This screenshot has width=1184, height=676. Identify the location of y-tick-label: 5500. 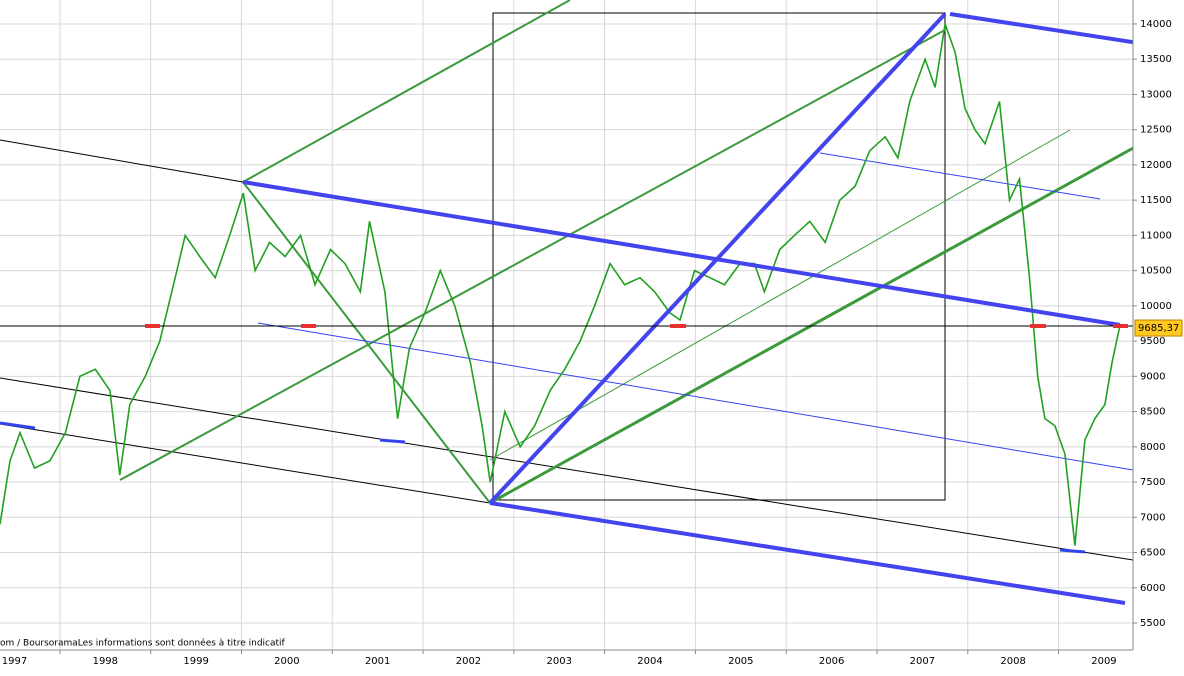
(1152, 623).